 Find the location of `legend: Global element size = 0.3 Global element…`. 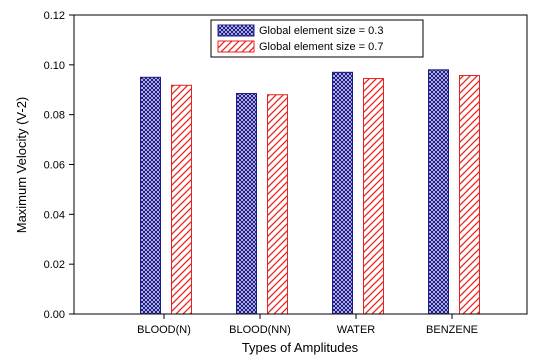

legend: Global element size = 0.3 Global element… is located at coordinates (317, 38).